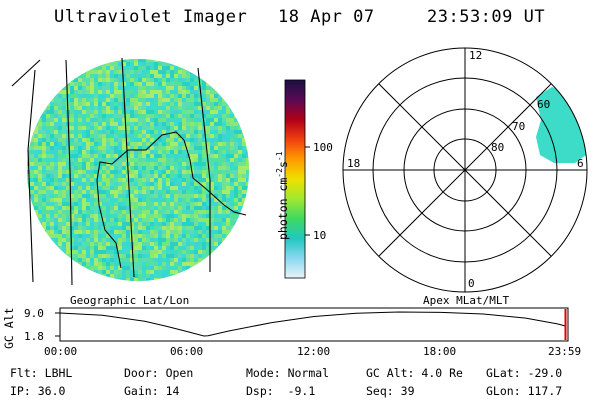  Describe the element at coordinates (159, 373) in the screenshot. I see `status-door: Door: Open` at that location.